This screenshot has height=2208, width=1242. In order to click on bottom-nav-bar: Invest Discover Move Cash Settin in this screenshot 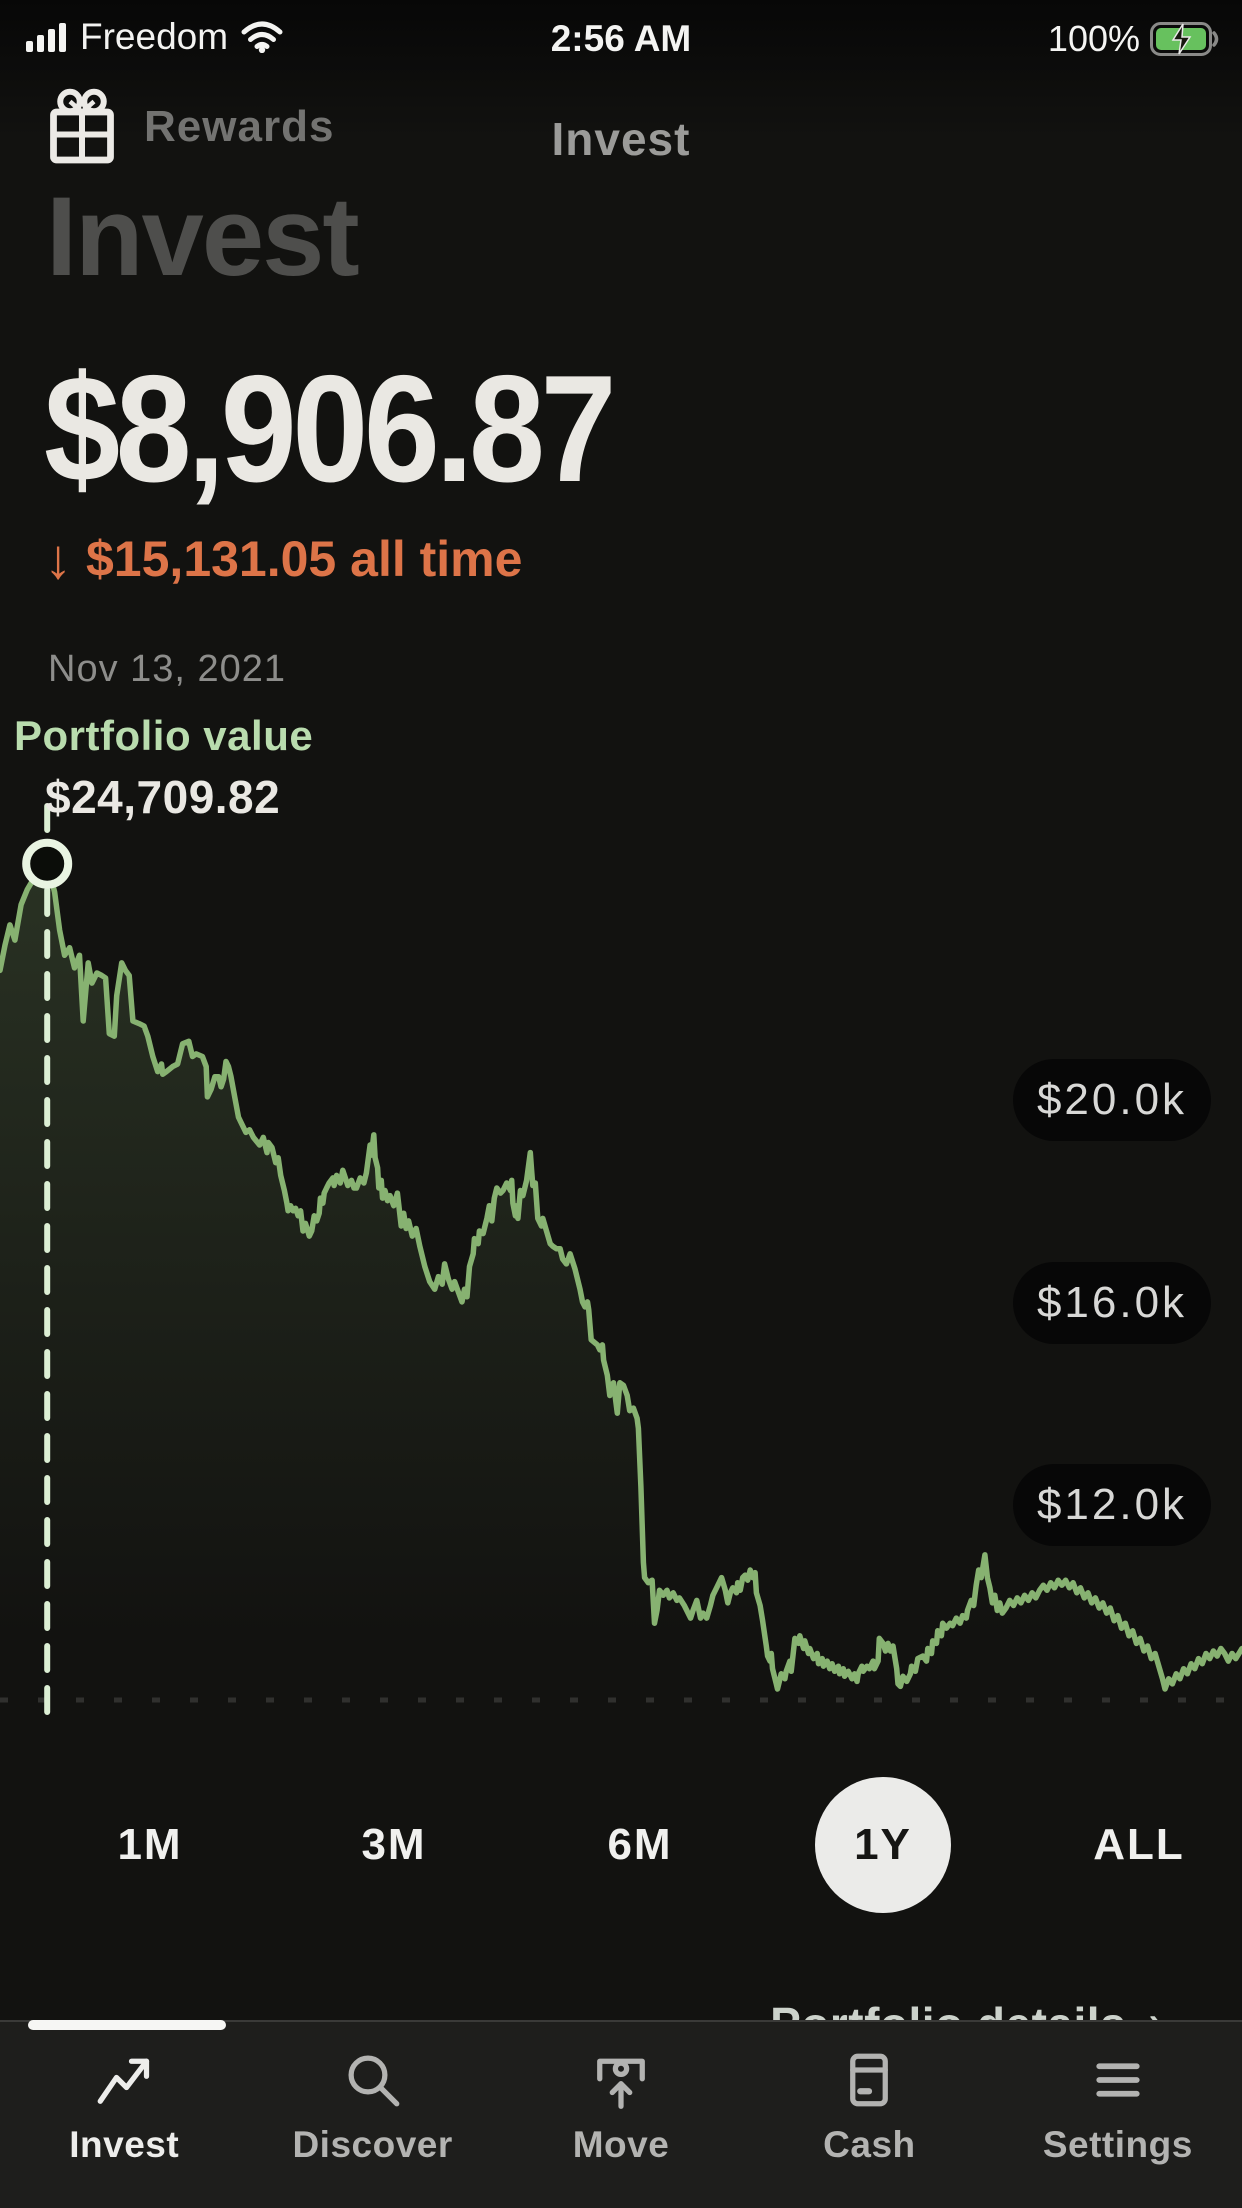, I will do `click(621, 2114)`.